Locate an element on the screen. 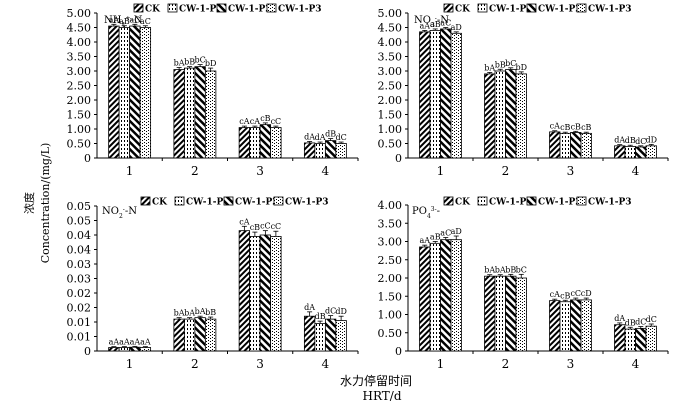 Image resolution: width=700 pixels, height=406 pixels. bar-nh4-n-s3-c4 is located at coordinates (330, 149).